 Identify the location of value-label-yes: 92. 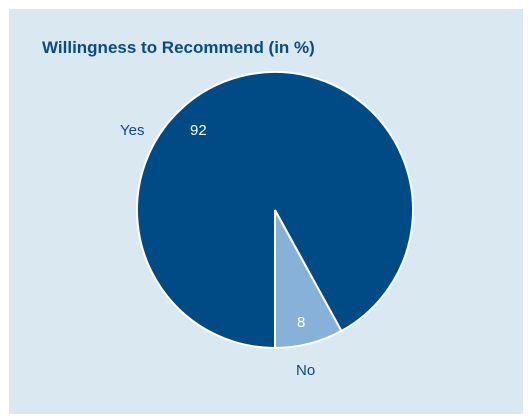
(198, 130).